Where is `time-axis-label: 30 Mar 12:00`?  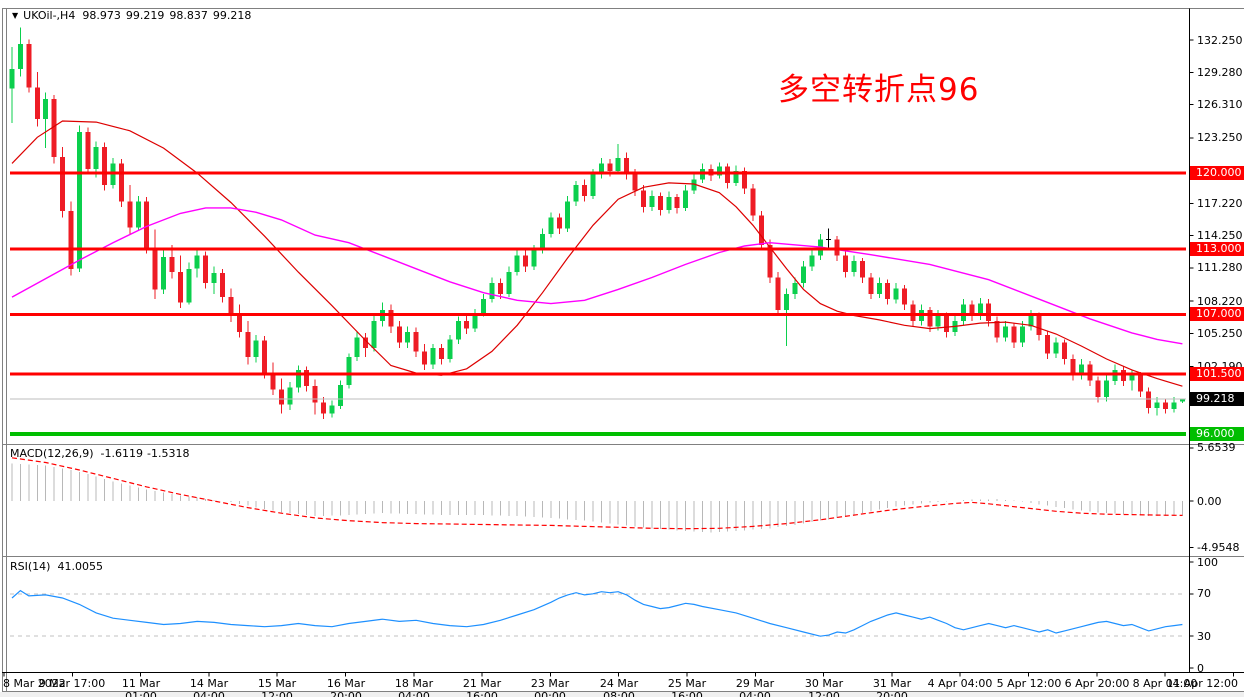
time-axis-label: 30 Mar 12:00 is located at coordinates (824, 687).